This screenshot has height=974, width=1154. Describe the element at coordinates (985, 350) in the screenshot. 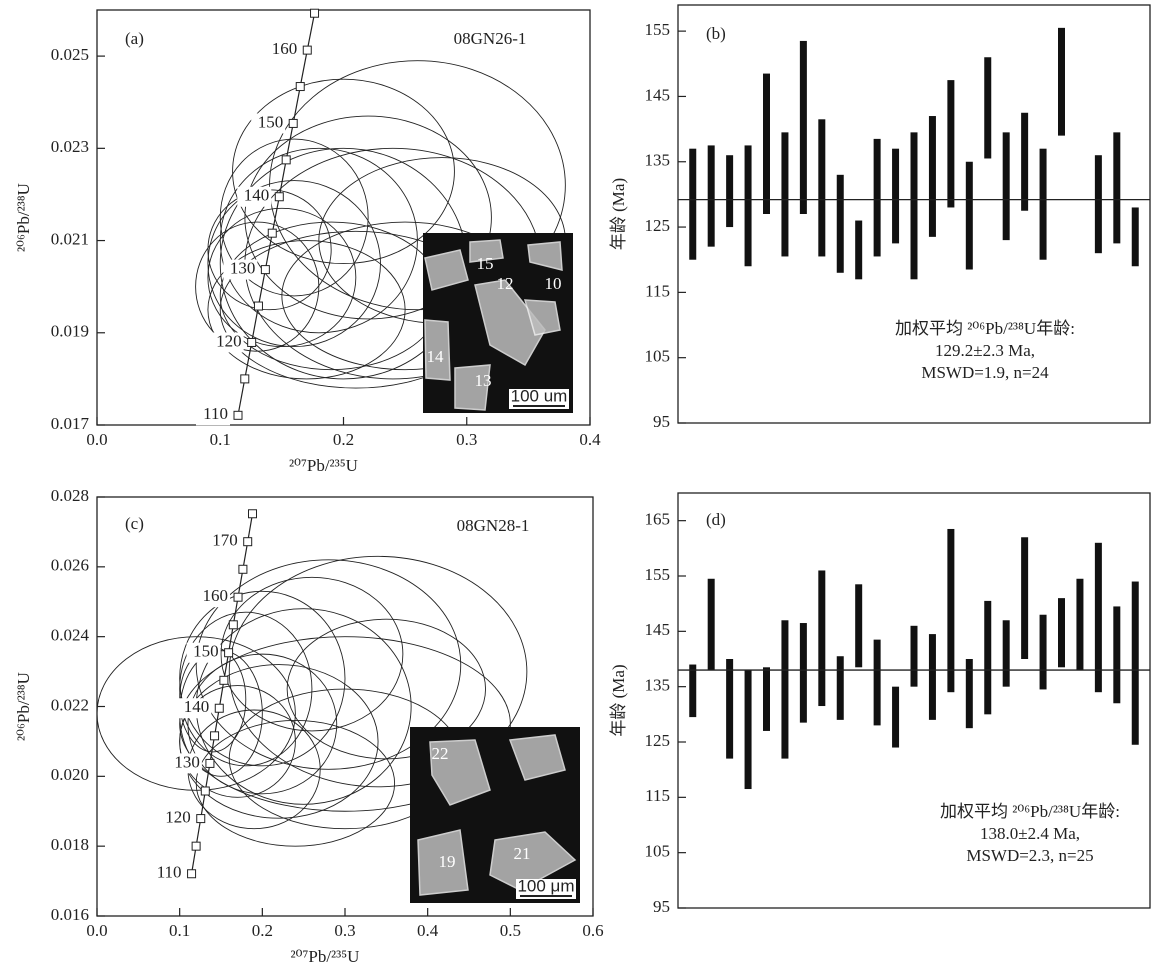

I see `annotation: 129.2±2.3 Ma,` at that location.